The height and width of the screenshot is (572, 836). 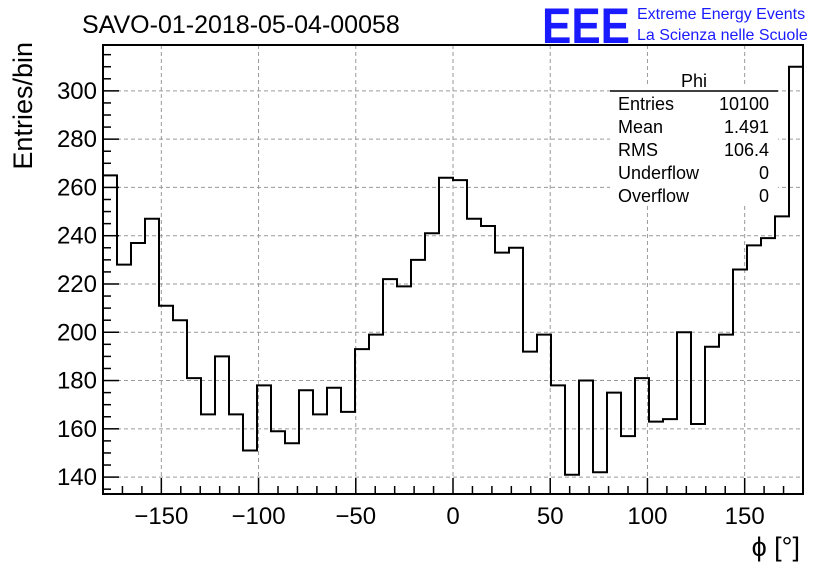 What do you see at coordinates (659, 173) in the screenshot?
I see `stats-label-underflow: Underflow` at bounding box center [659, 173].